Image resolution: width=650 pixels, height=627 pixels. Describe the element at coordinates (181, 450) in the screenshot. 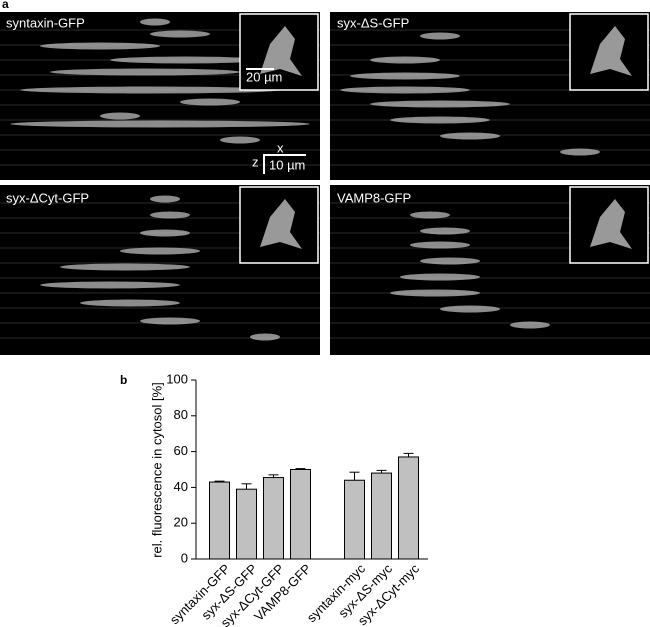

I see `y-tick-label: 60` at that location.